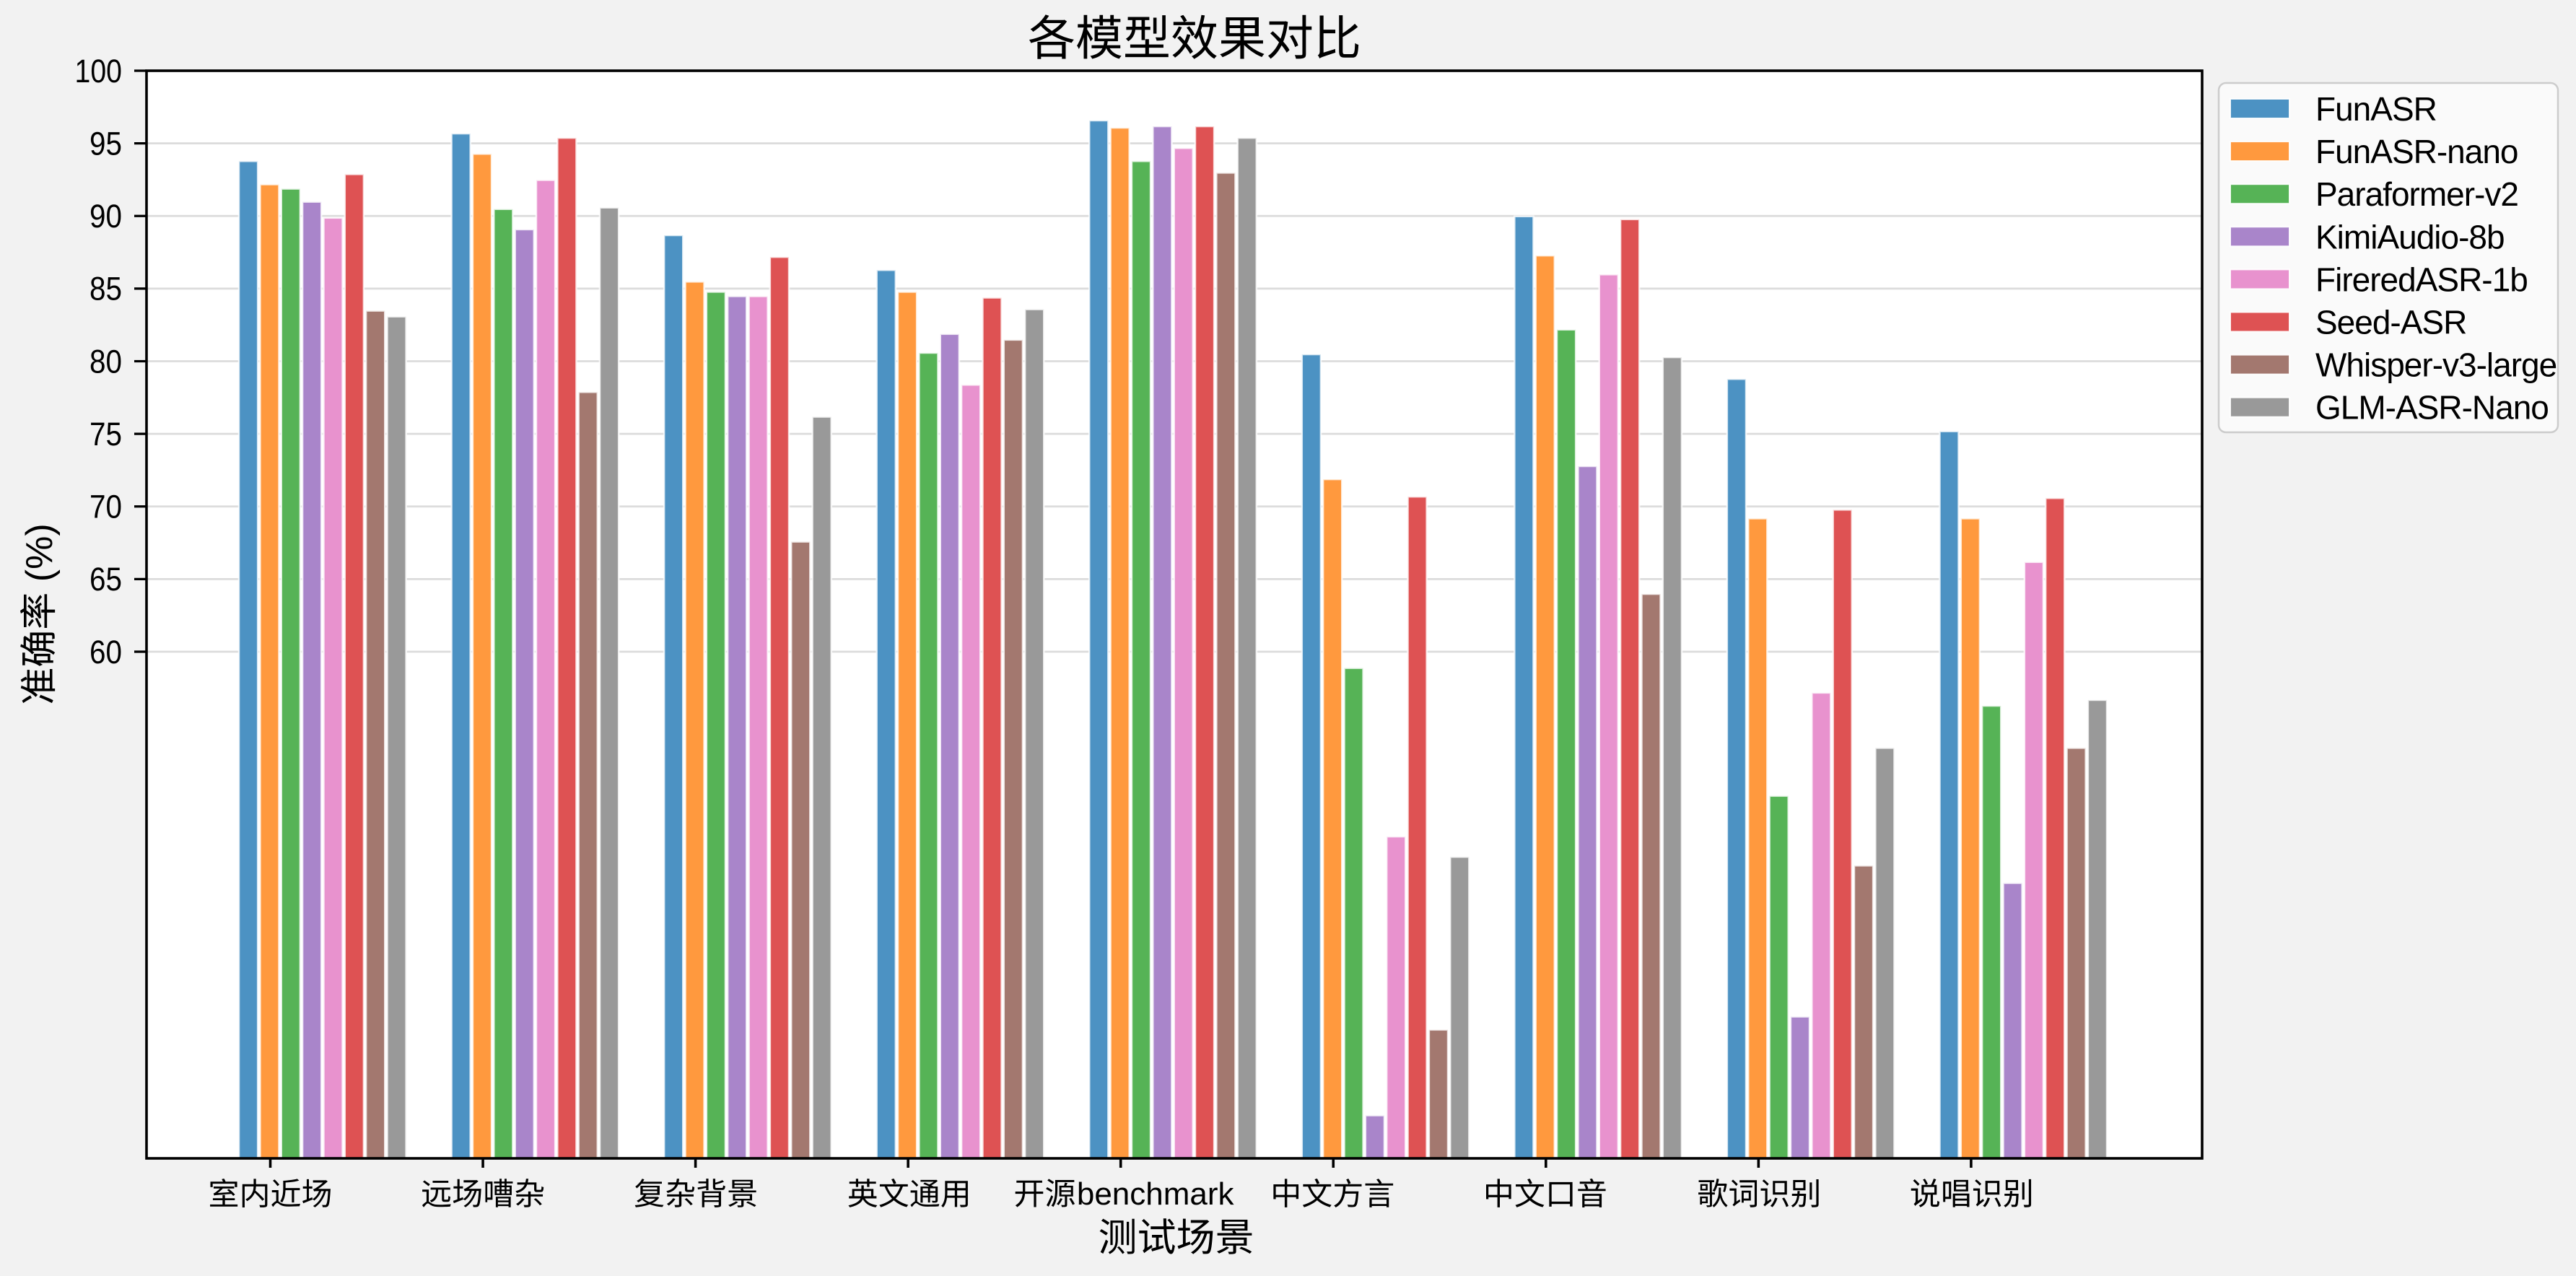 The width and height of the screenshot is (2576, 1276). I want to click on svg-text: 70, so click(105, 507).